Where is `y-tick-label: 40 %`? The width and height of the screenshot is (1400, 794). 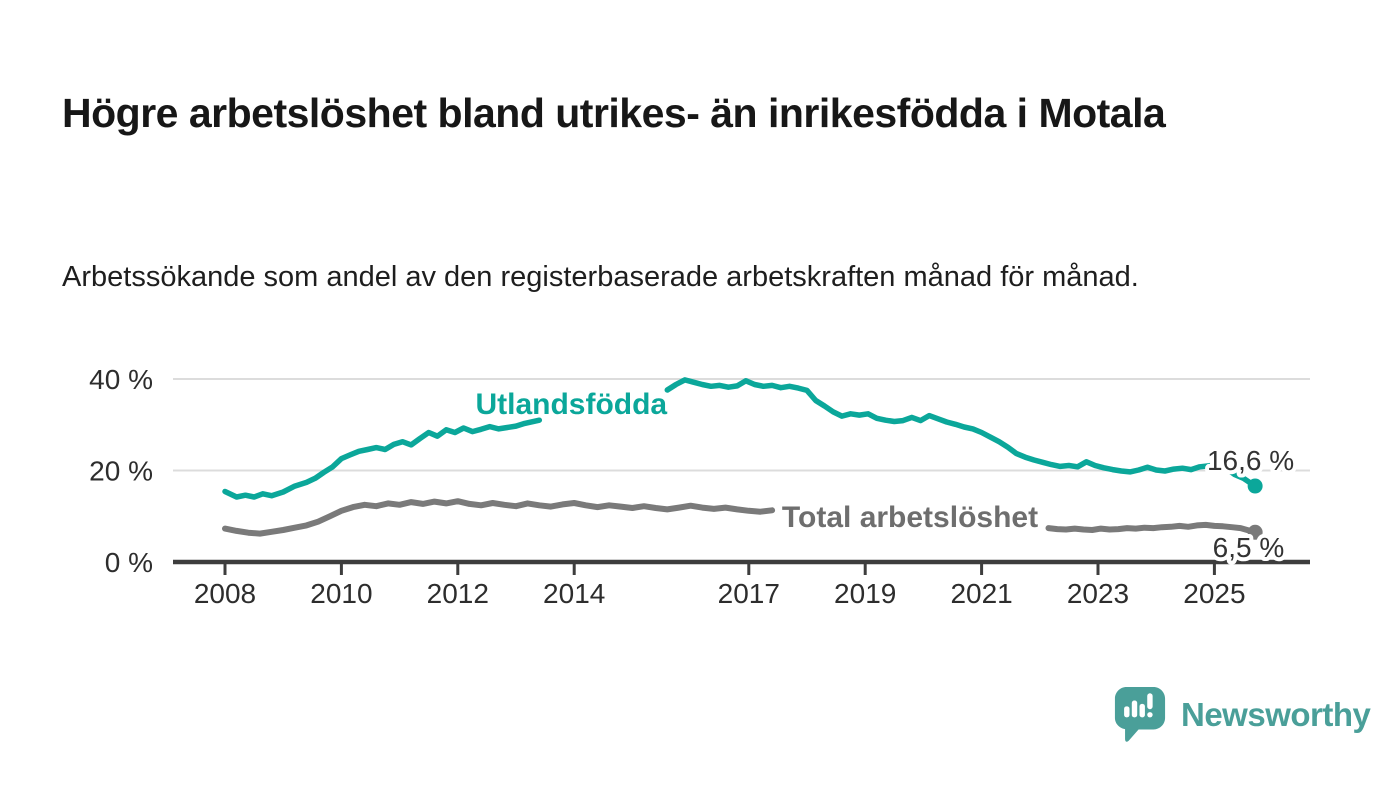 y-tick-label: 40 % is located at coordinates (121, 379).